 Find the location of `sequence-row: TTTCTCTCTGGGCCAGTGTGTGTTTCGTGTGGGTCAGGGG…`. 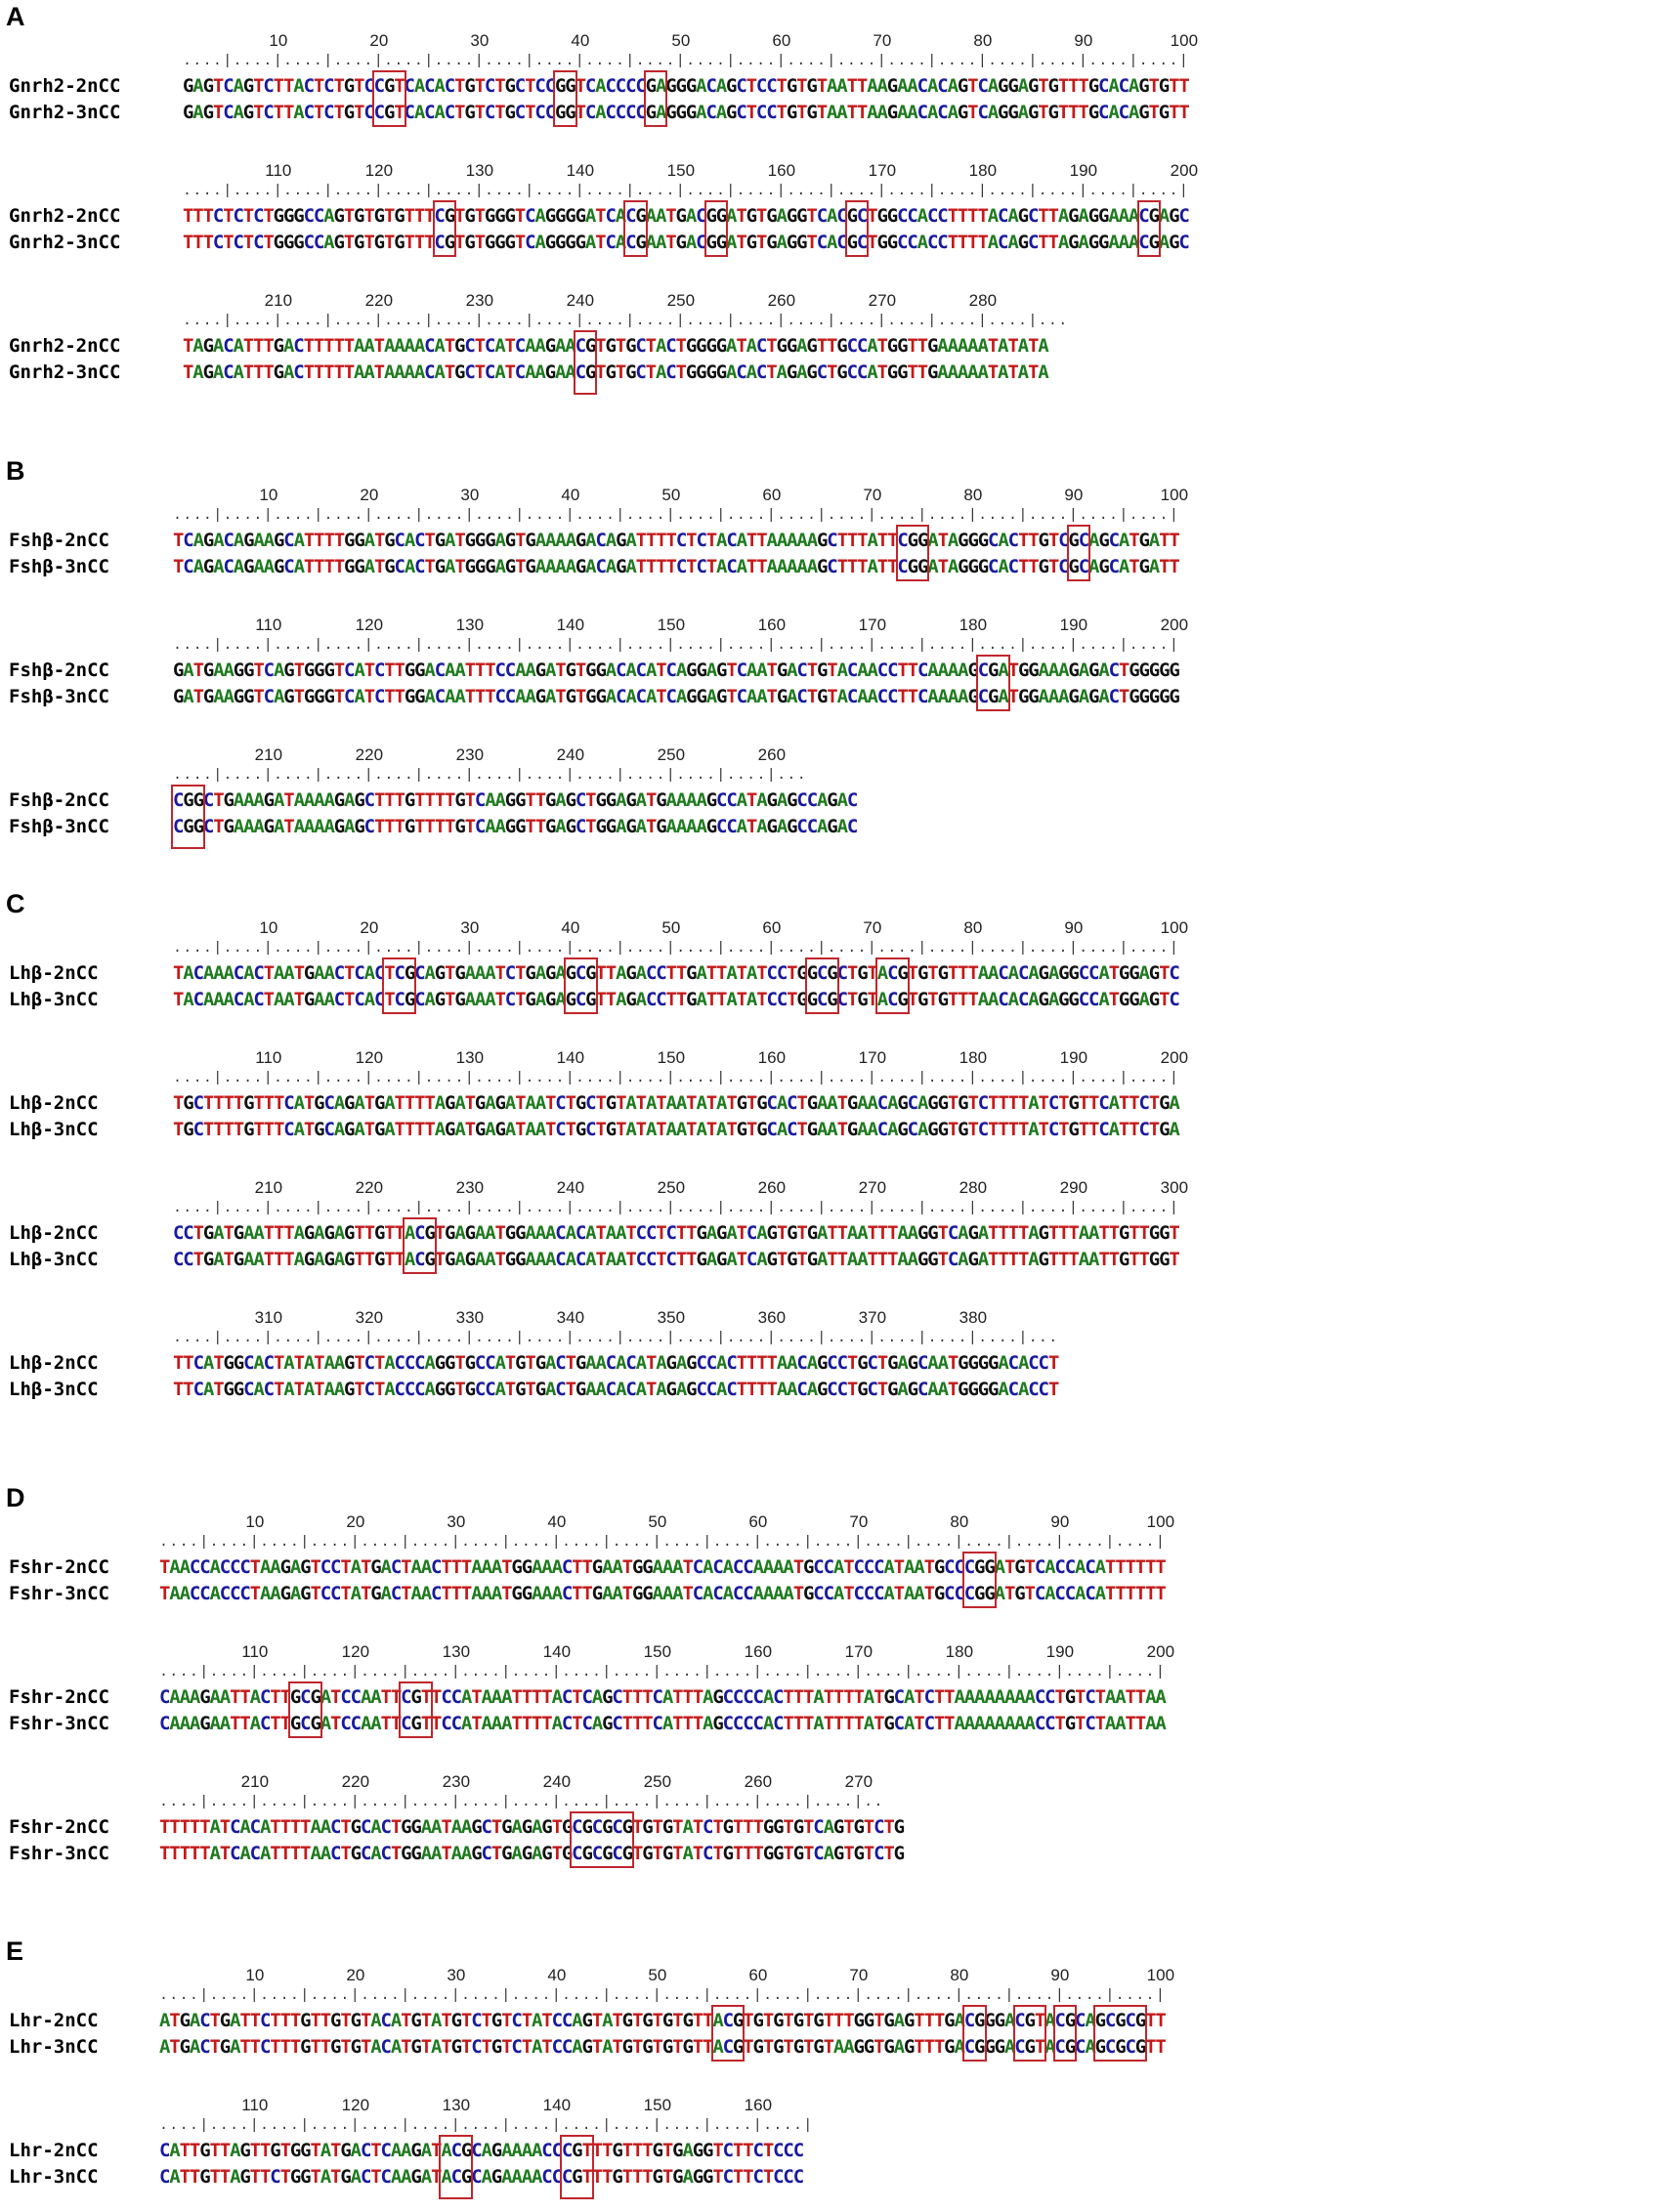

sequence-row: TTTCTCTCTGGGCCAGTGTGTGTTTCGTGTGGGTCAGGGG… is located at coordinates (686, 216).